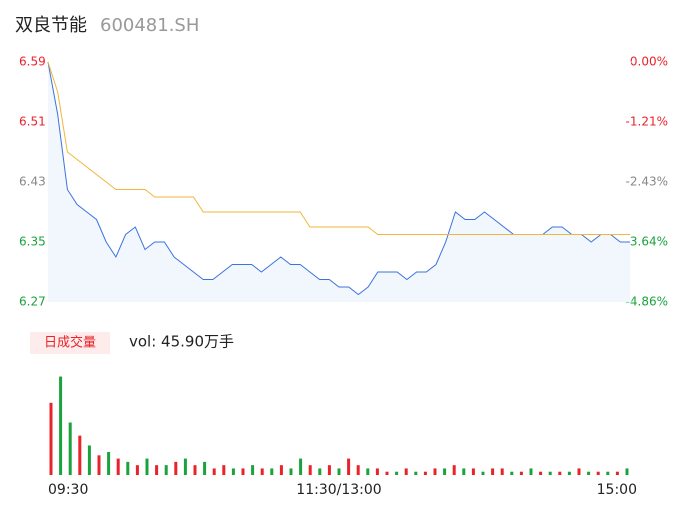 The width and height of the screenshot is (686, 524). I want to click on y2-tick-label: -4.86%, so click(647, 302).